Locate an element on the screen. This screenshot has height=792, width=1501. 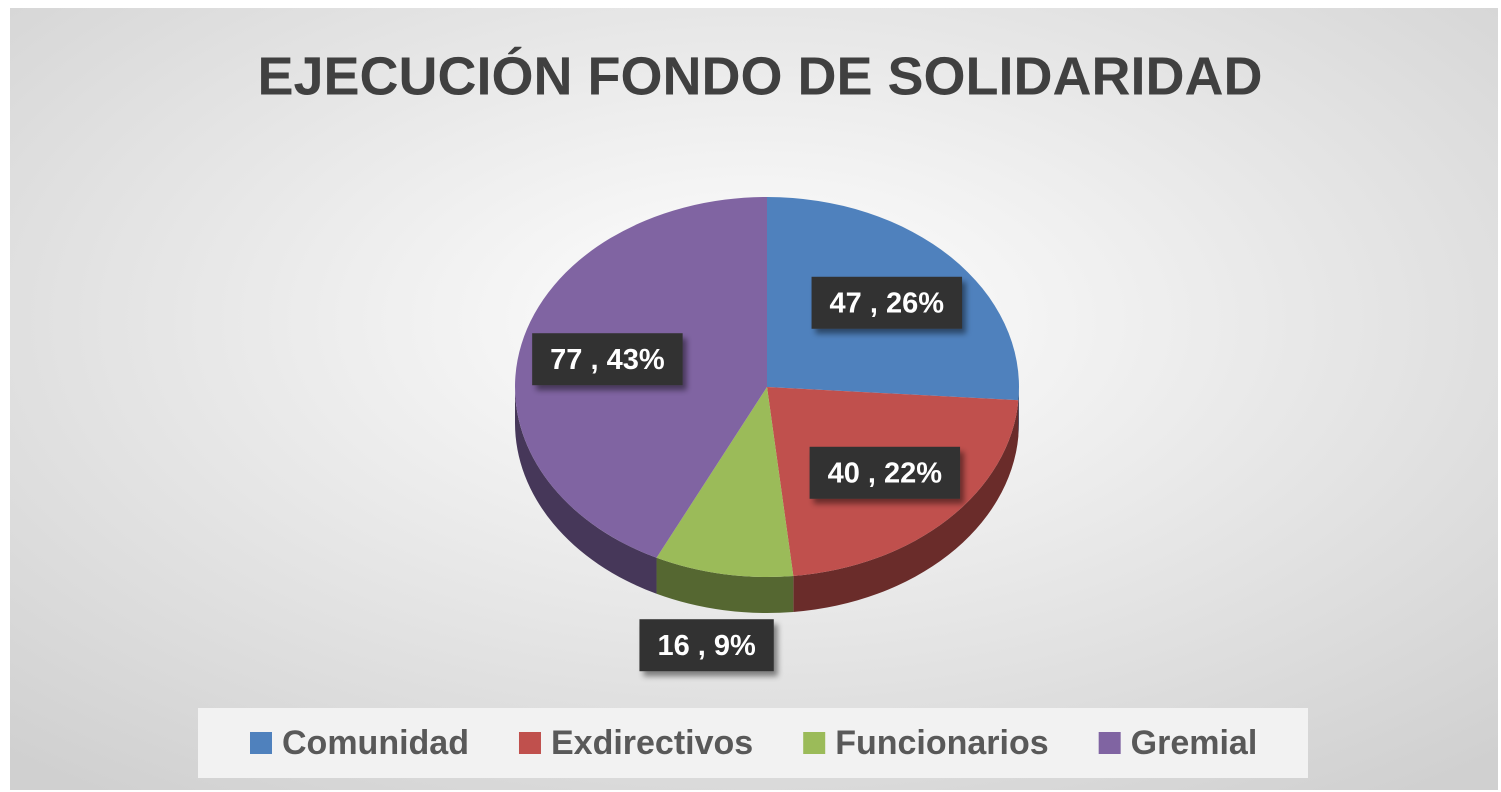
data-label-text: 16 , 9% is located at coordinates (706, 646).